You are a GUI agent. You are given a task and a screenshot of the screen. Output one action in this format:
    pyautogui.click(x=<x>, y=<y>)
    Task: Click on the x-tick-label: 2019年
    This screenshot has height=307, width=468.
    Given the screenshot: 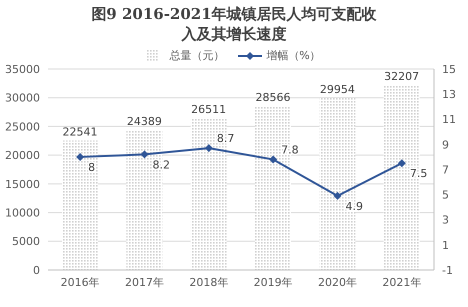 What is the action you would take?
    pyautogui.click(x=273, y=282)
    